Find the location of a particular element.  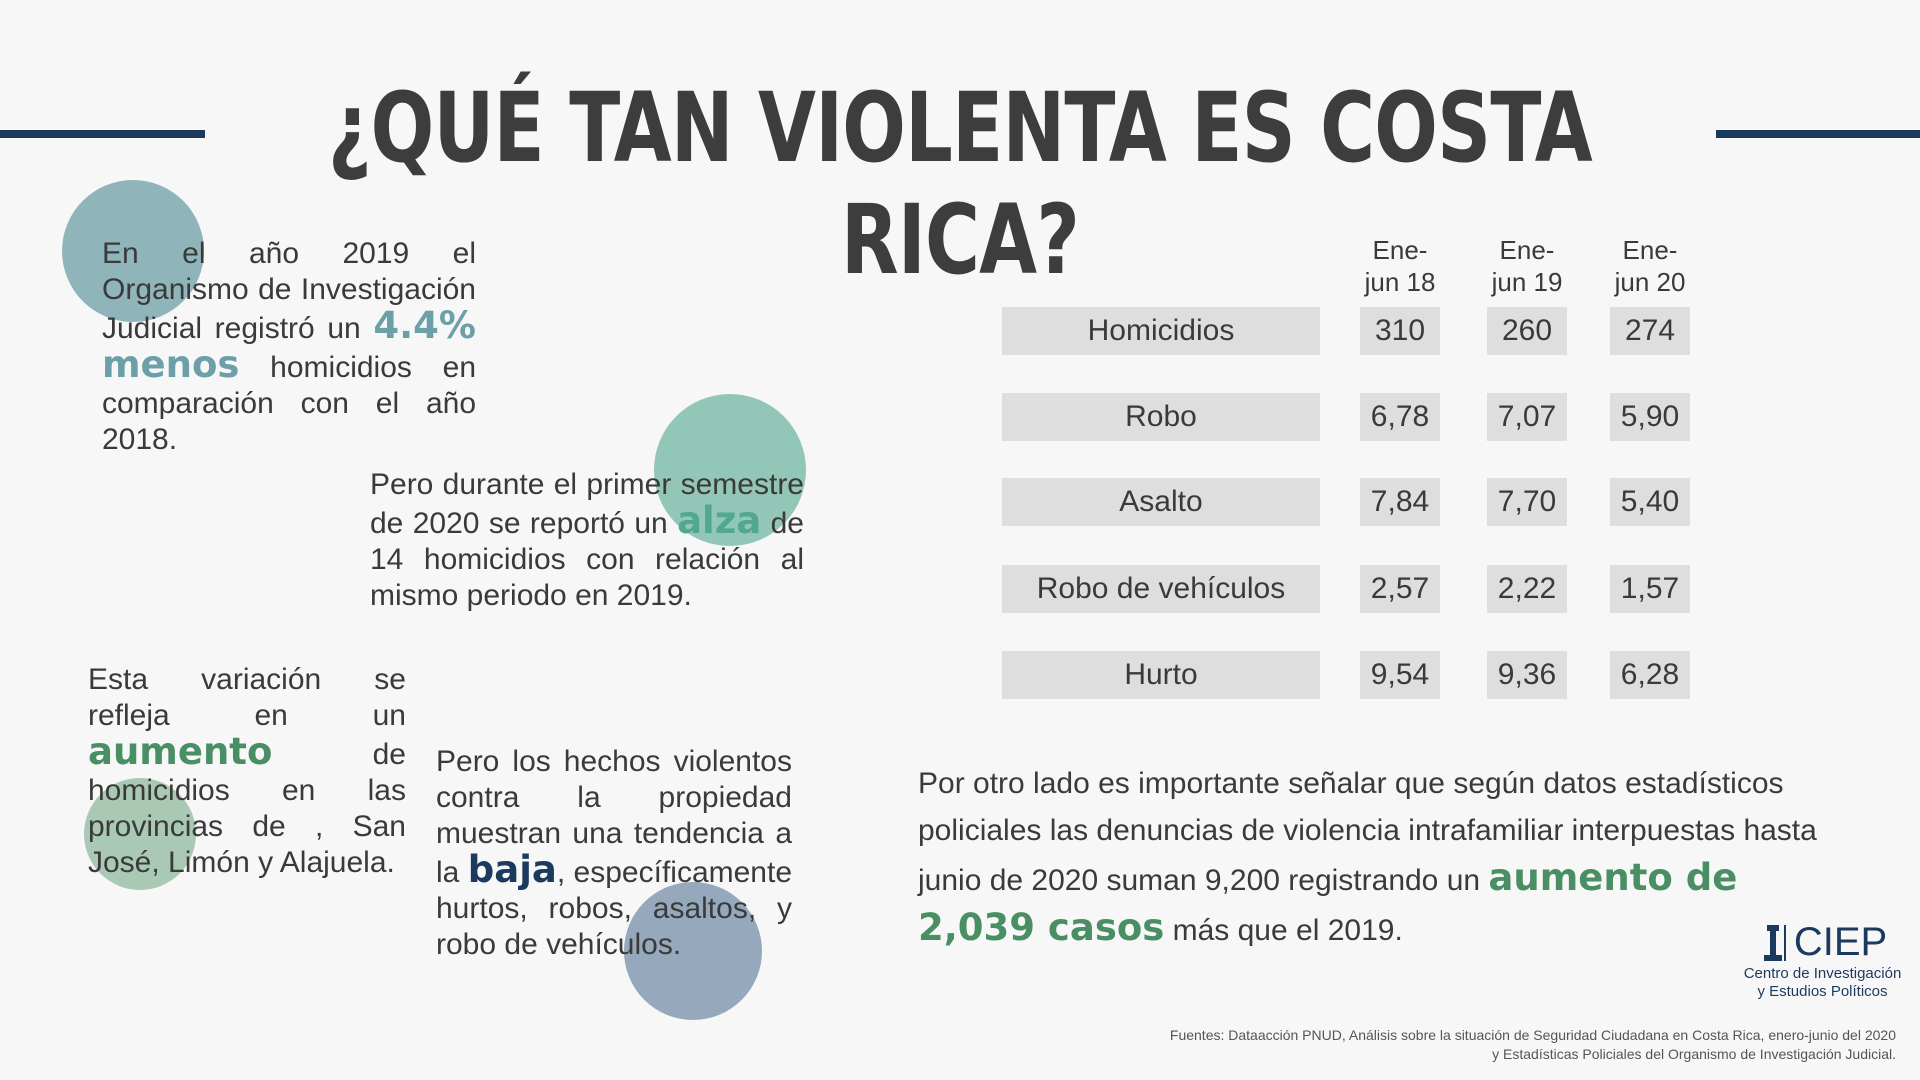

logo-name: CIEP is located at coordinates (1840, 942).